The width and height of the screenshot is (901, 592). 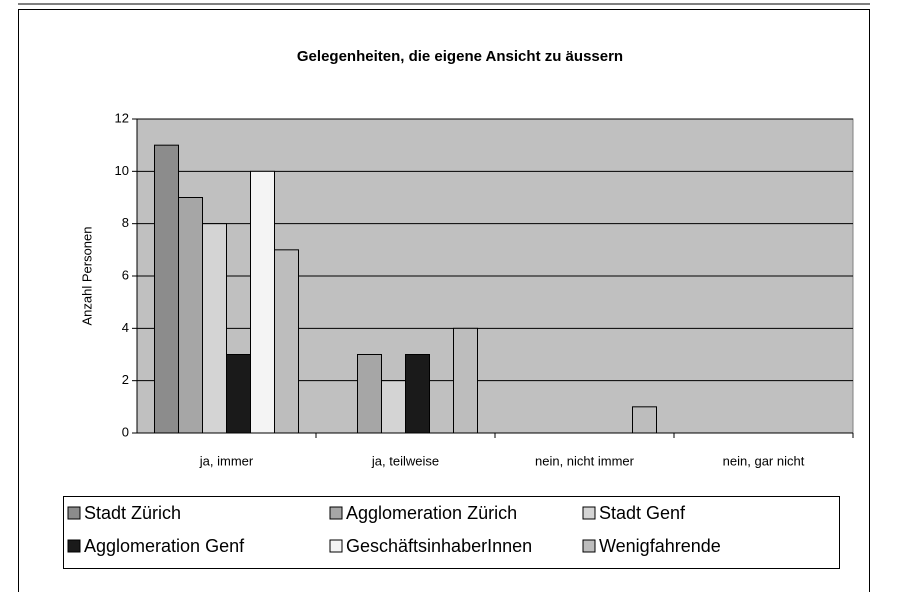 I want to click on legend-label: GeschäftsinhaberInnen, so click(x=439, y=546).